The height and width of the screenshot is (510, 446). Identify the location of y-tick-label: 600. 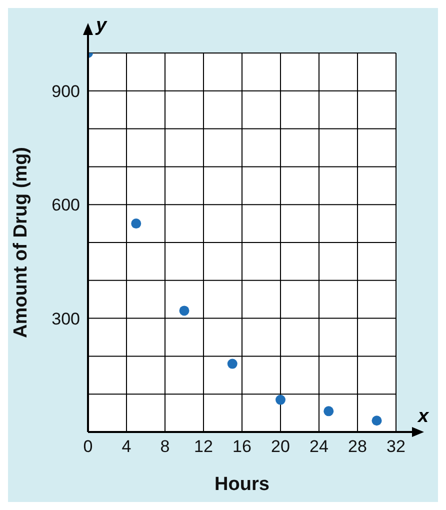
(66, 205).